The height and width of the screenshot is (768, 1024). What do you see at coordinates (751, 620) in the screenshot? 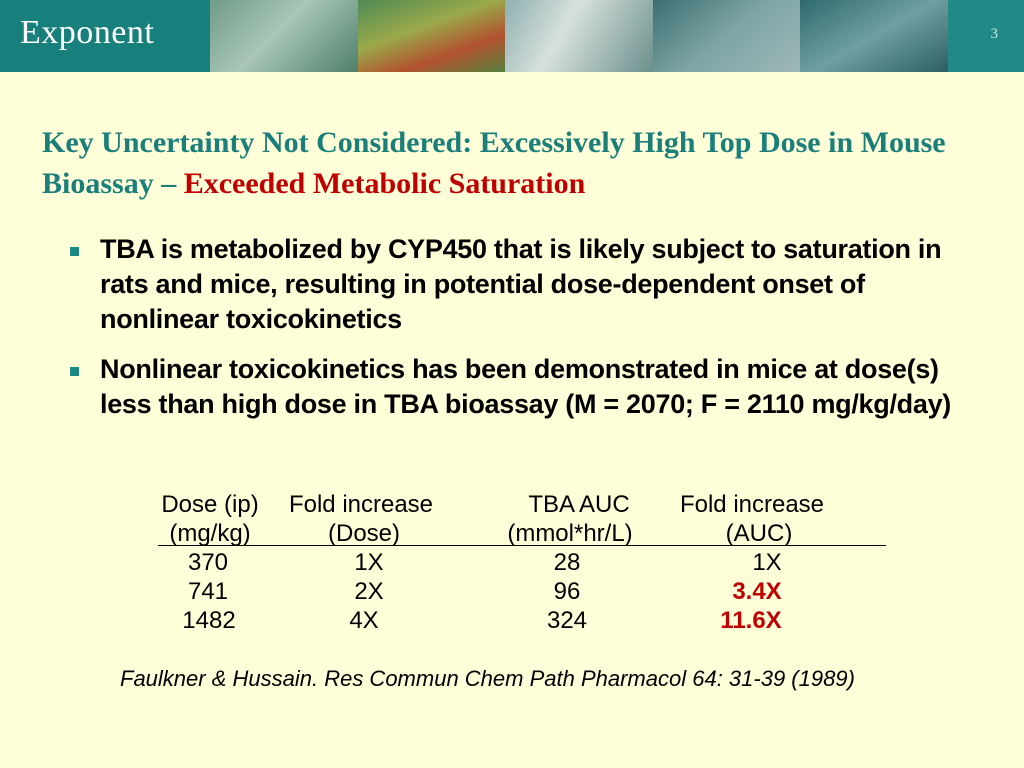
I see `table-cell-highlight: 11.6X` at bounding box center [751, 620].